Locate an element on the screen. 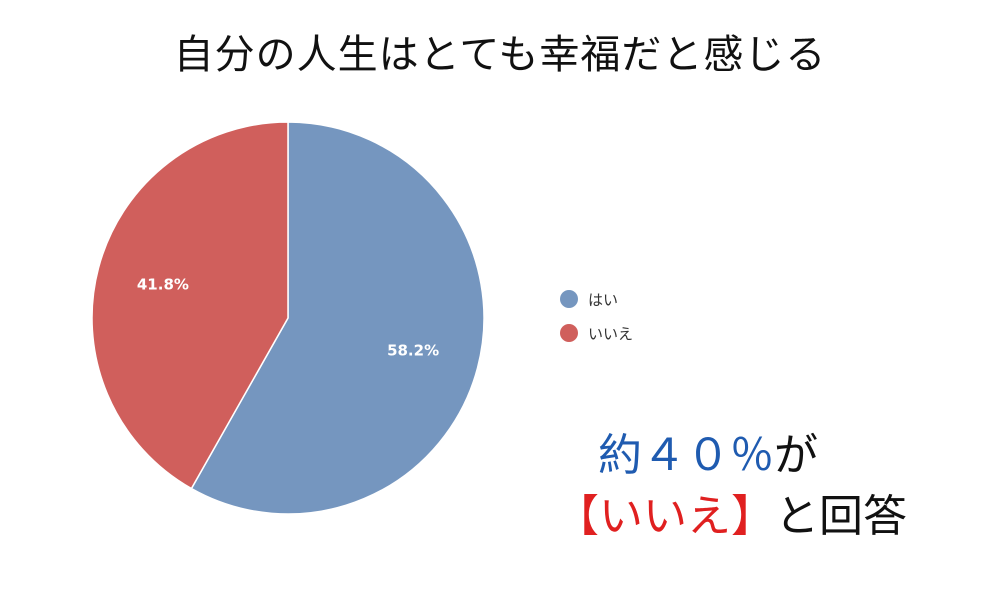 The width and height of the screenshot is (1000, 600). callout-line-1: 約４０％が is located at coordinates (708, 456).